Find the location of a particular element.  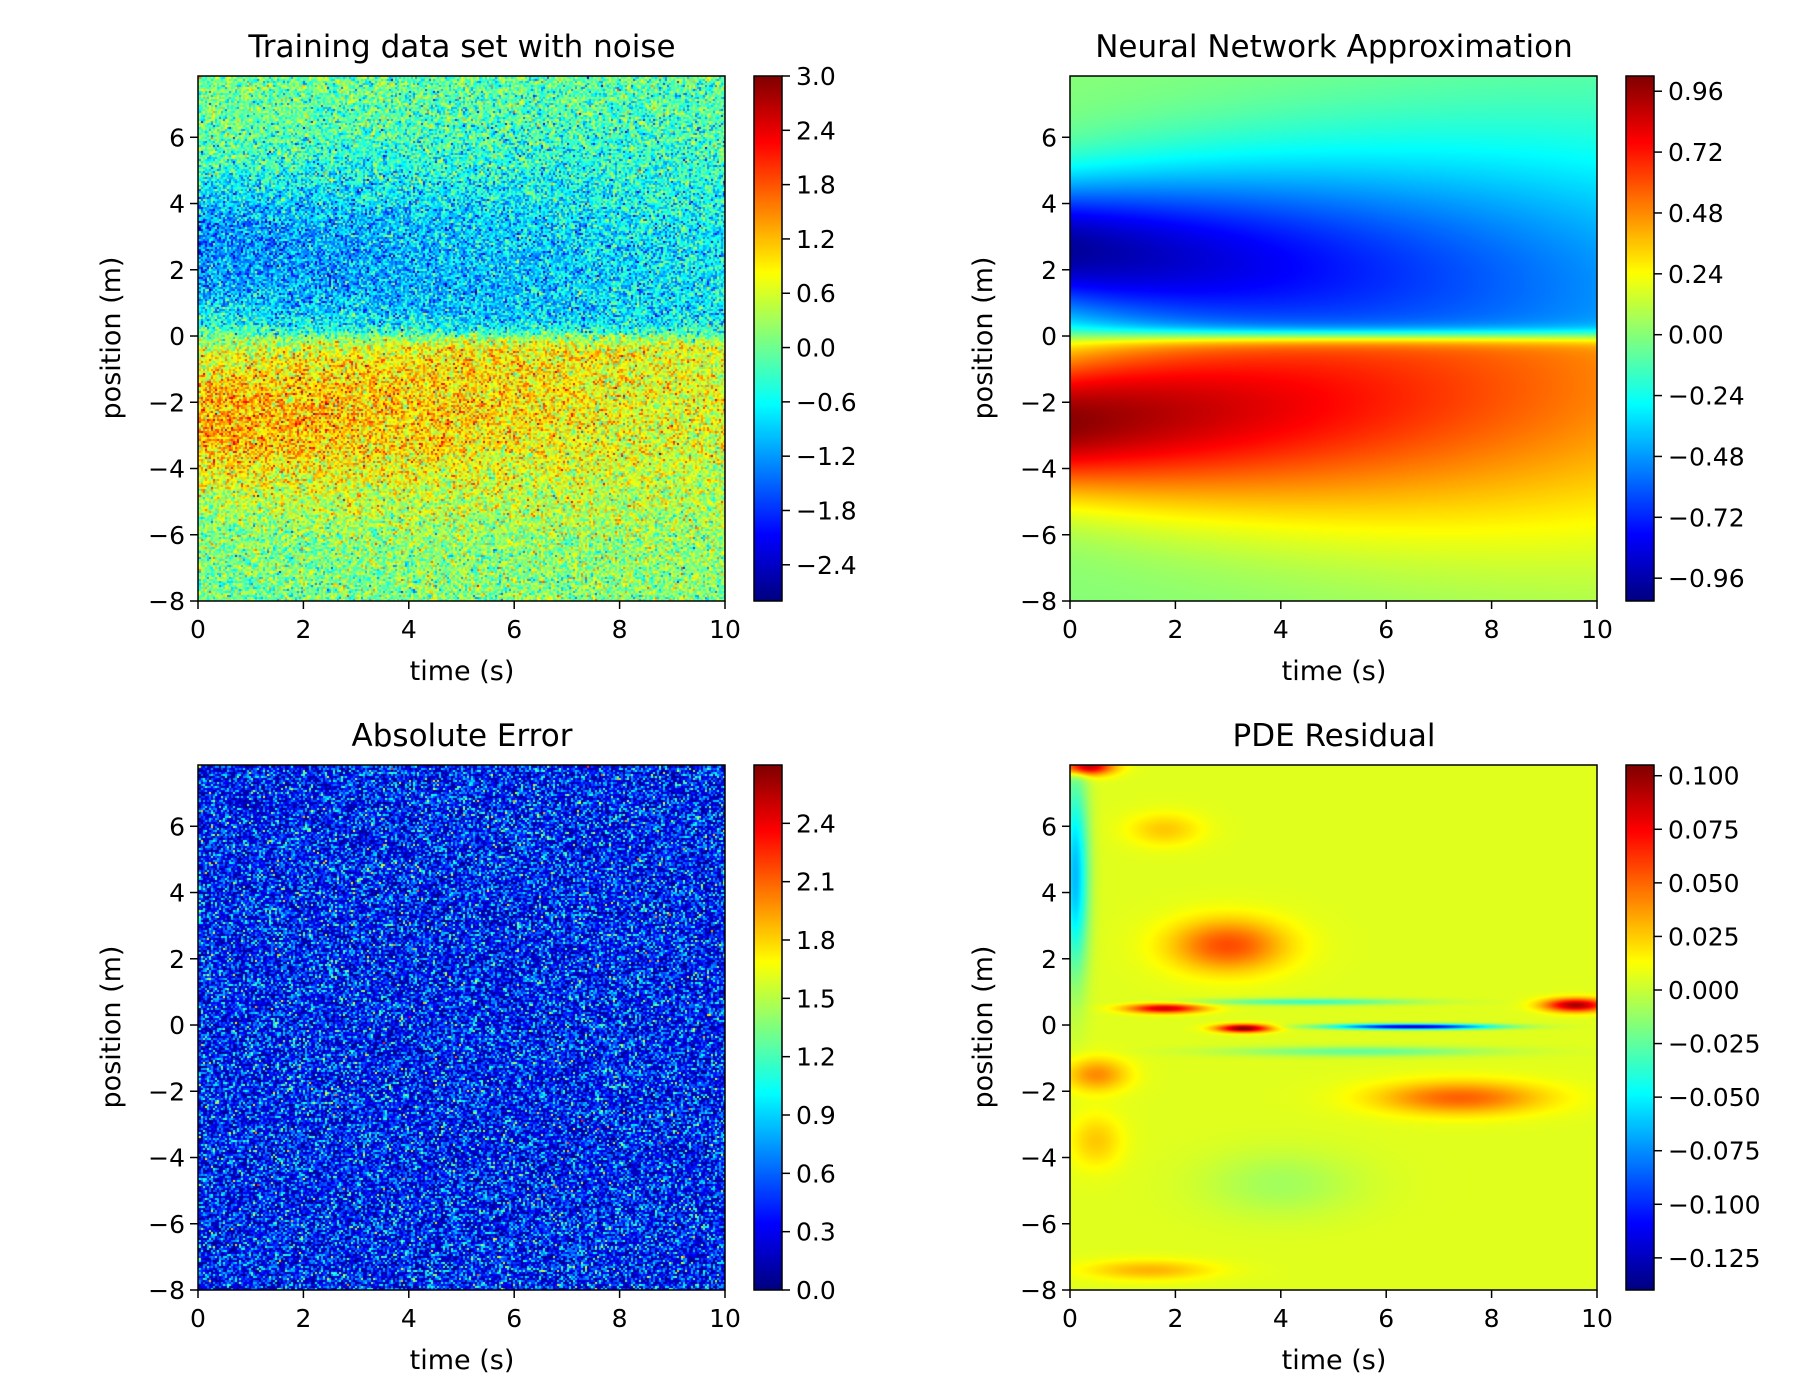

colorbar-tick-label: 0.000 is located at coordinates (1704, 990).